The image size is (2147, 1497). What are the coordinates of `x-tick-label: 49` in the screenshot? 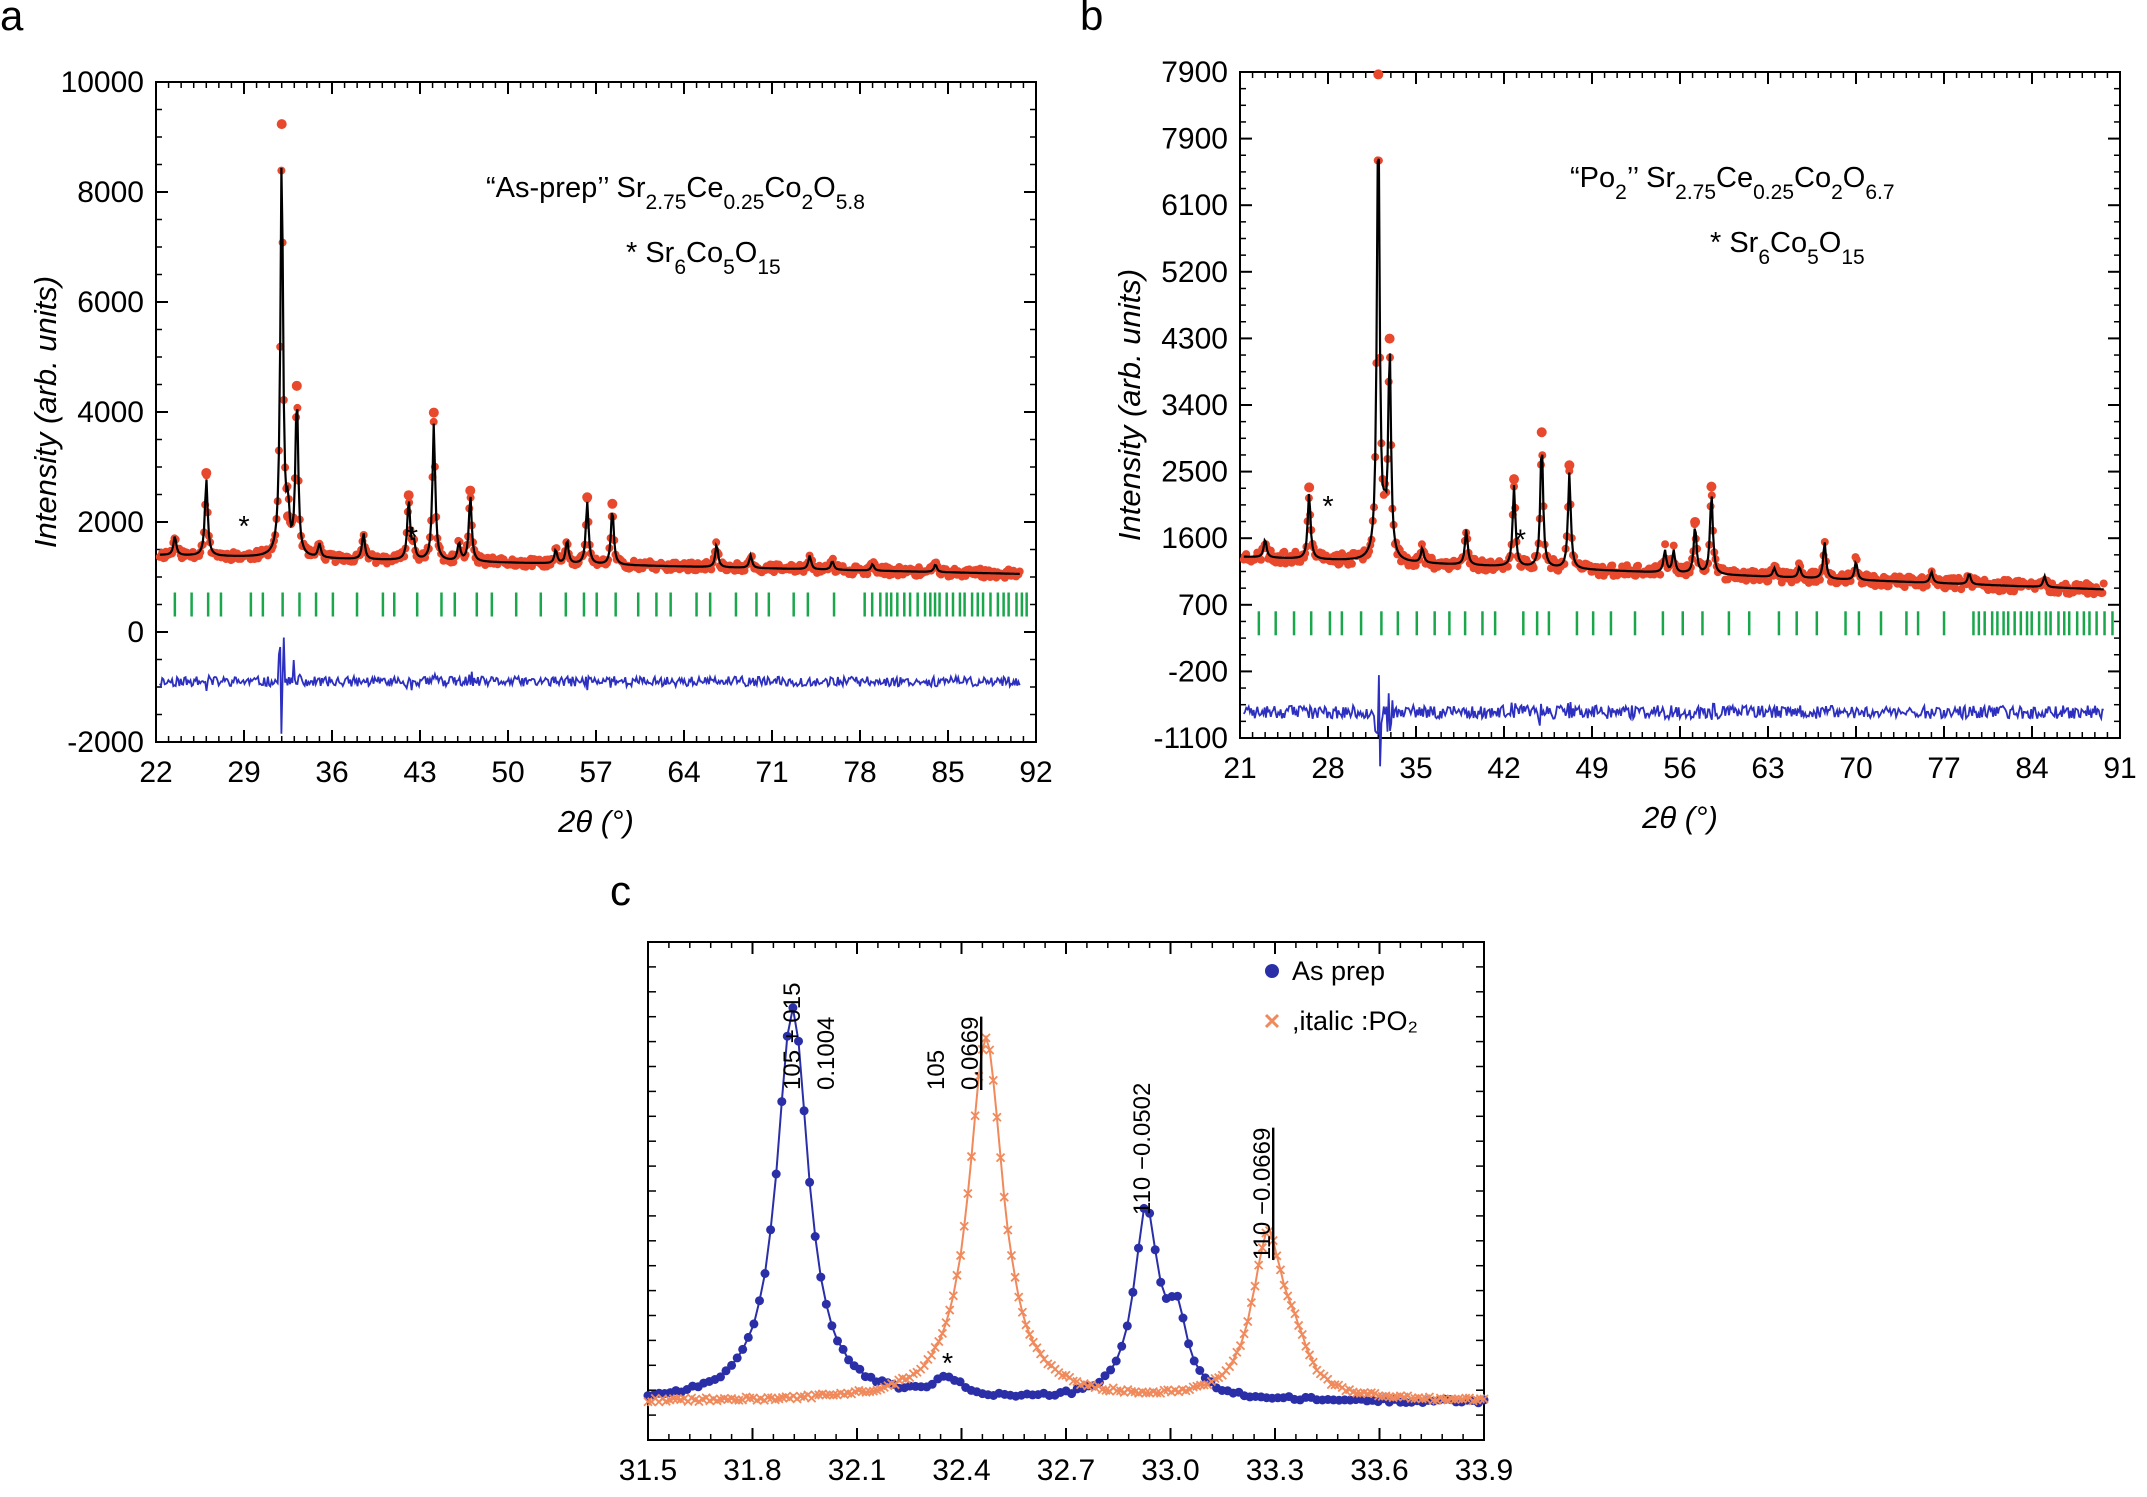 It's located at (1591, 768).